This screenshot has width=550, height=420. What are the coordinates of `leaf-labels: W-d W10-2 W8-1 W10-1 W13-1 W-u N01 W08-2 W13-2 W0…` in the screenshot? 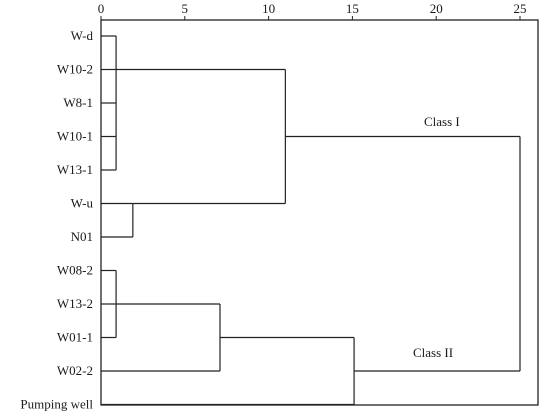 It's located at (56, 220).